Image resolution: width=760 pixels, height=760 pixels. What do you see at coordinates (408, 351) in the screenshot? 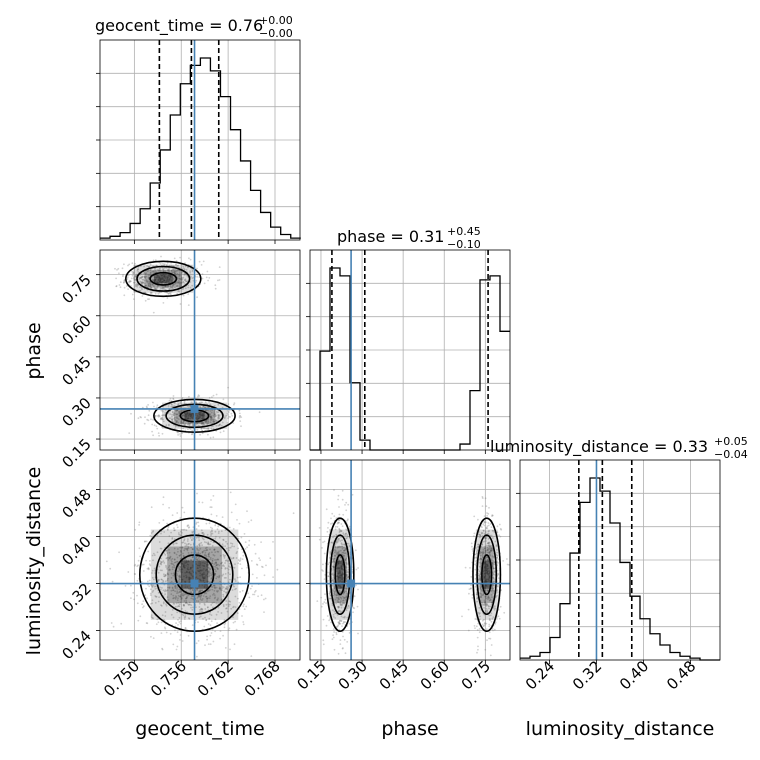
I see `hist-panel-phase` at bounding box center [408, 351].